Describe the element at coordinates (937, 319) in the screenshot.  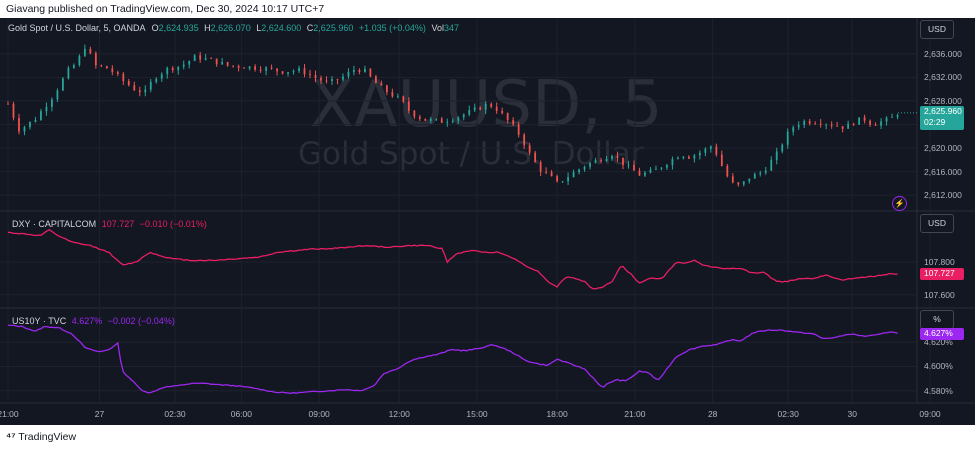
I see `us10y-unit-button: %` at that location.